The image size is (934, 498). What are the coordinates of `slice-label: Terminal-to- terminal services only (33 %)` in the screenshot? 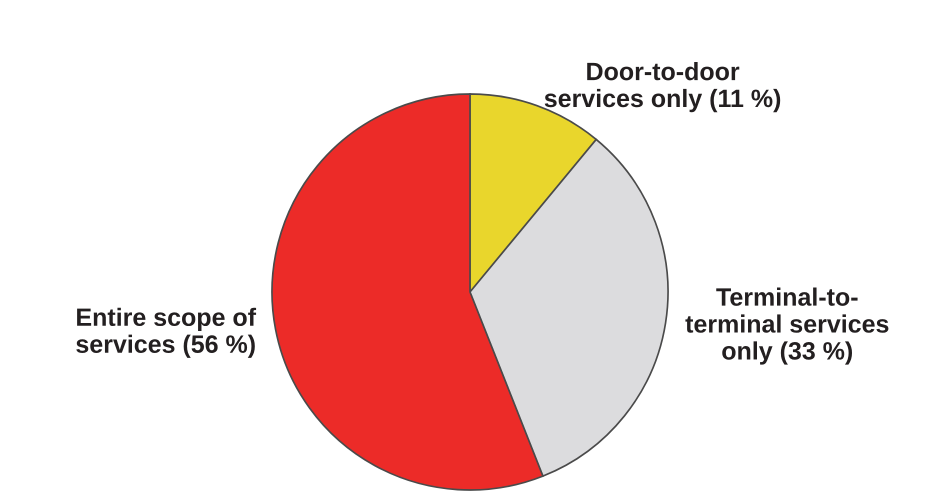 It's located at (786, 326).